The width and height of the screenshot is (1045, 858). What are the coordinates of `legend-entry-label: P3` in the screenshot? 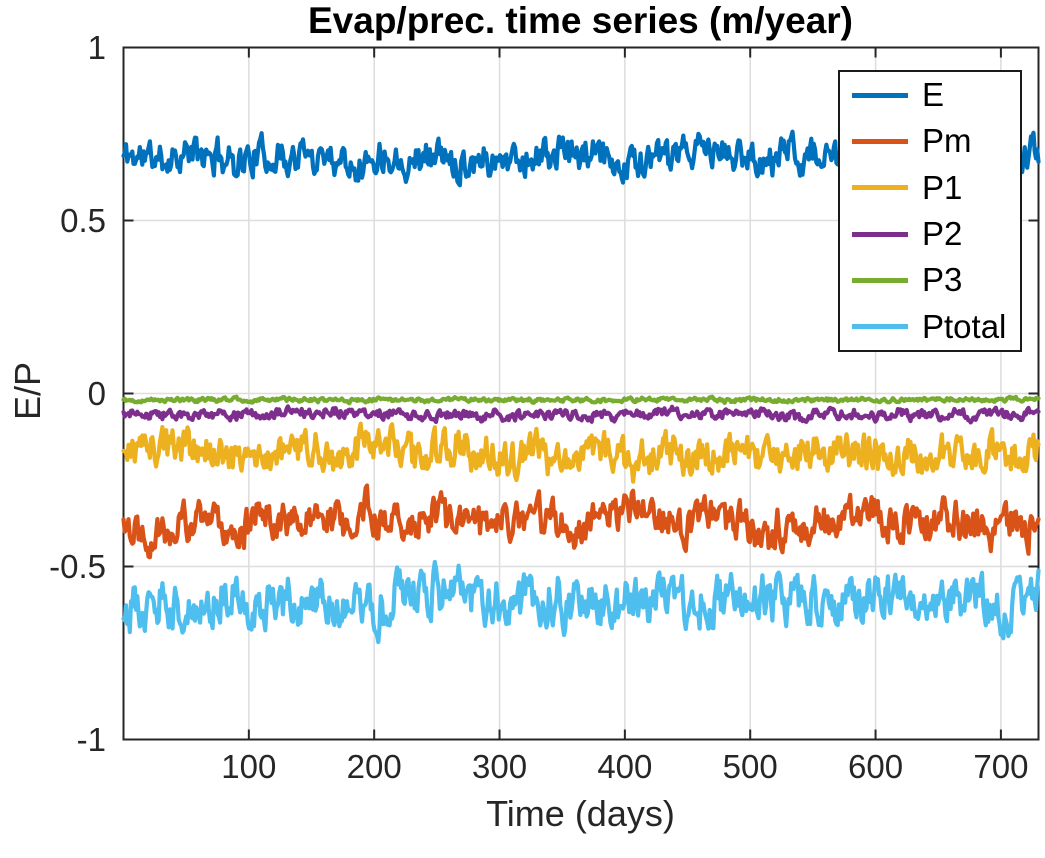 It's located at (942, 280).